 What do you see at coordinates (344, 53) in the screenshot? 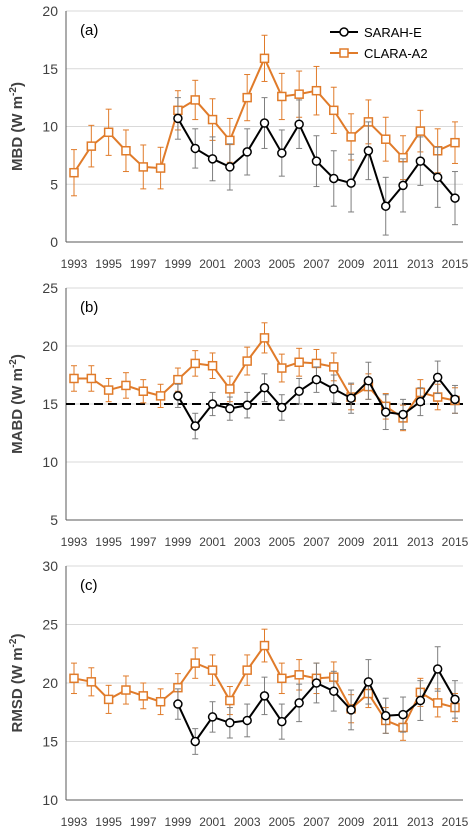
I see `legend-marker-clara-a2` at bounding box center [344, 53].